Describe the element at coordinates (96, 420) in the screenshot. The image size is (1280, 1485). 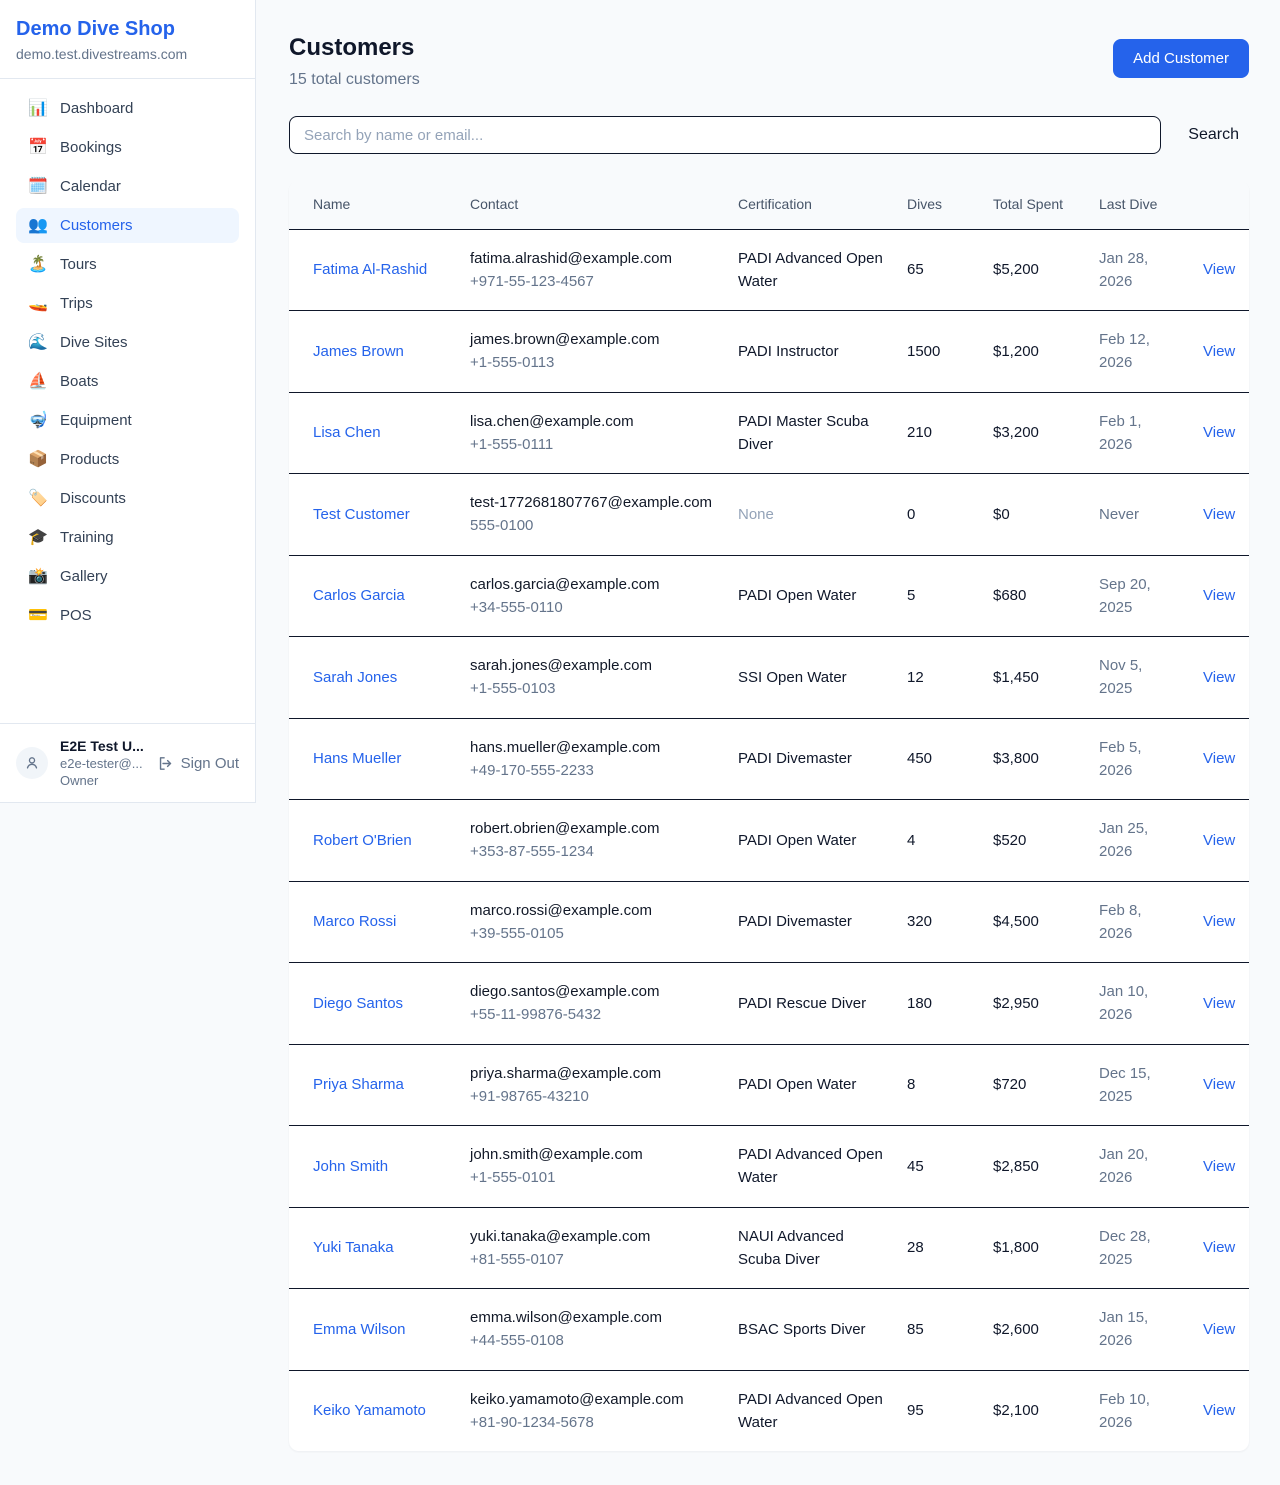
I see `sidebar-item-label: Equipment` at that location.